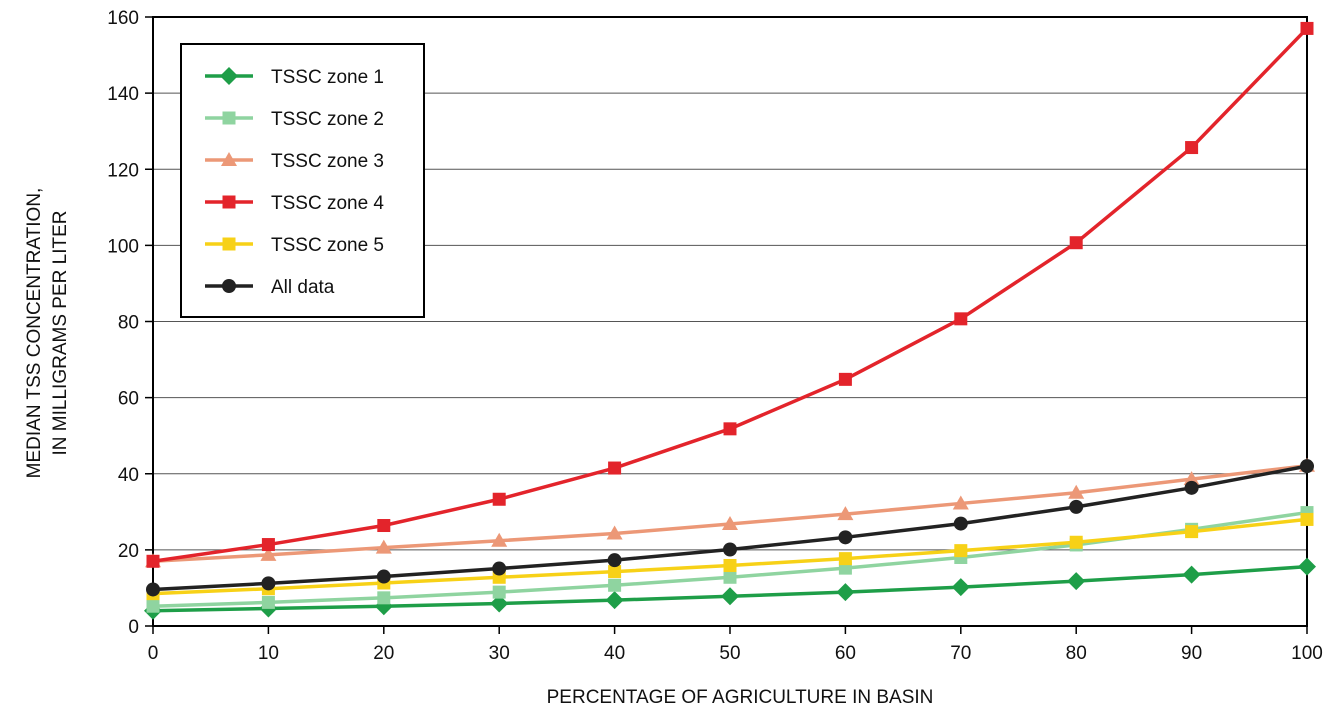  What do you see at coordinates (740, 697) in the screenshot?
I see `x-axis-title: PERCENTAGE OF AGRICULTURE IN BASIN` at bounding box center [740, 697].